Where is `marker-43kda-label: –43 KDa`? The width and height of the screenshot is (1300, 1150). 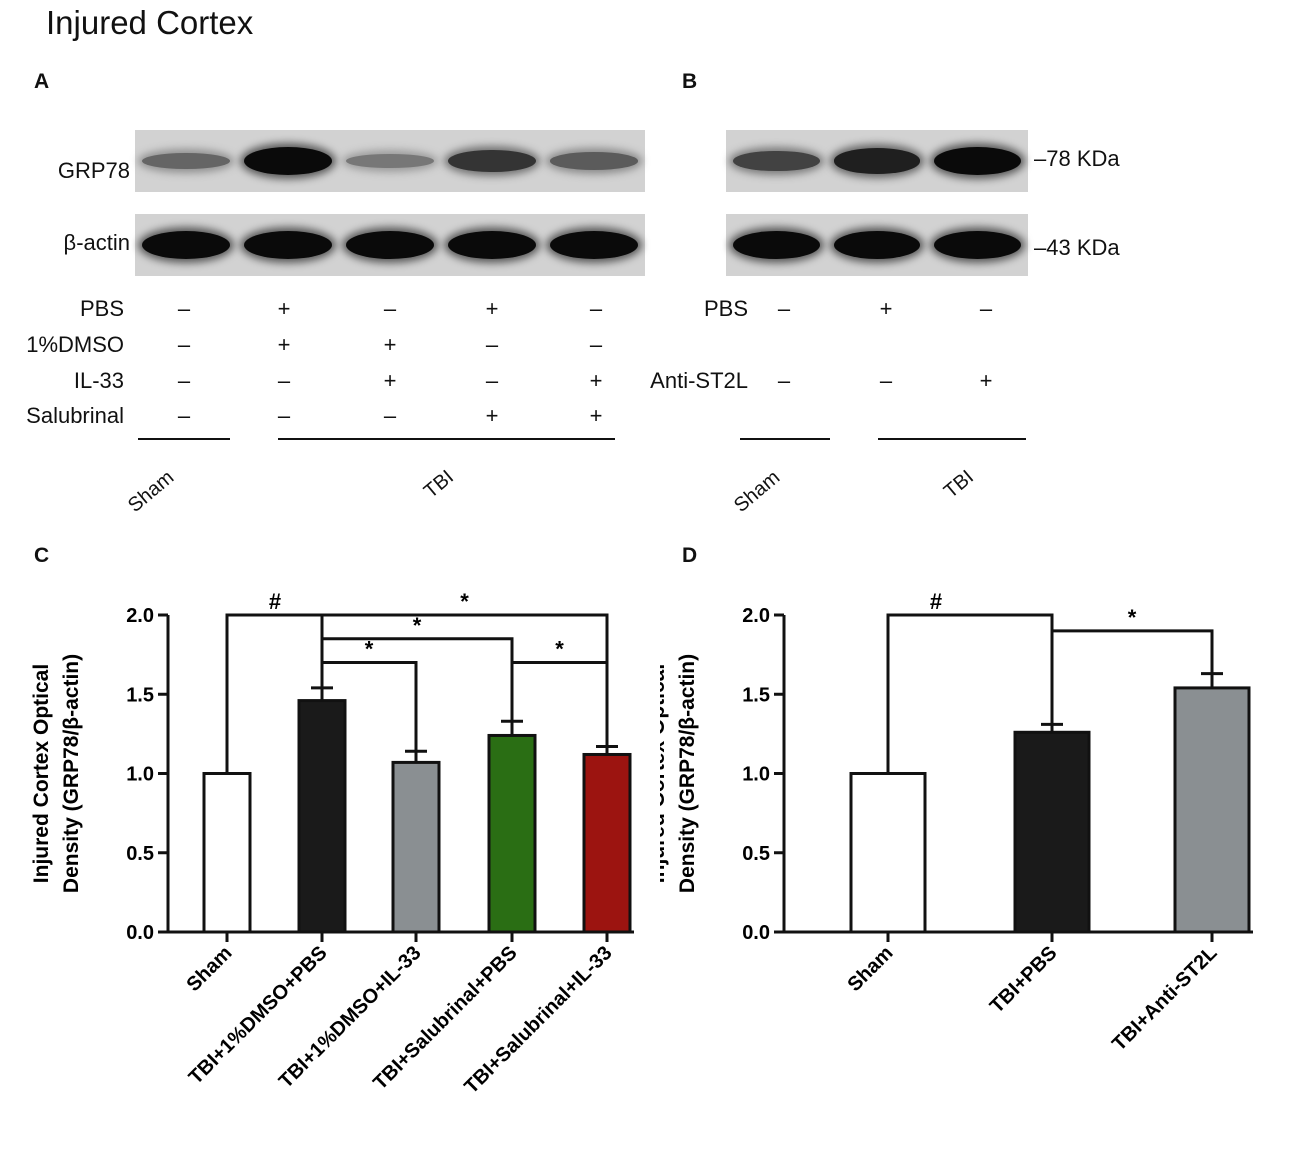 marker-43kda-label: –43 KDa is located at coordinates (1077, 247).